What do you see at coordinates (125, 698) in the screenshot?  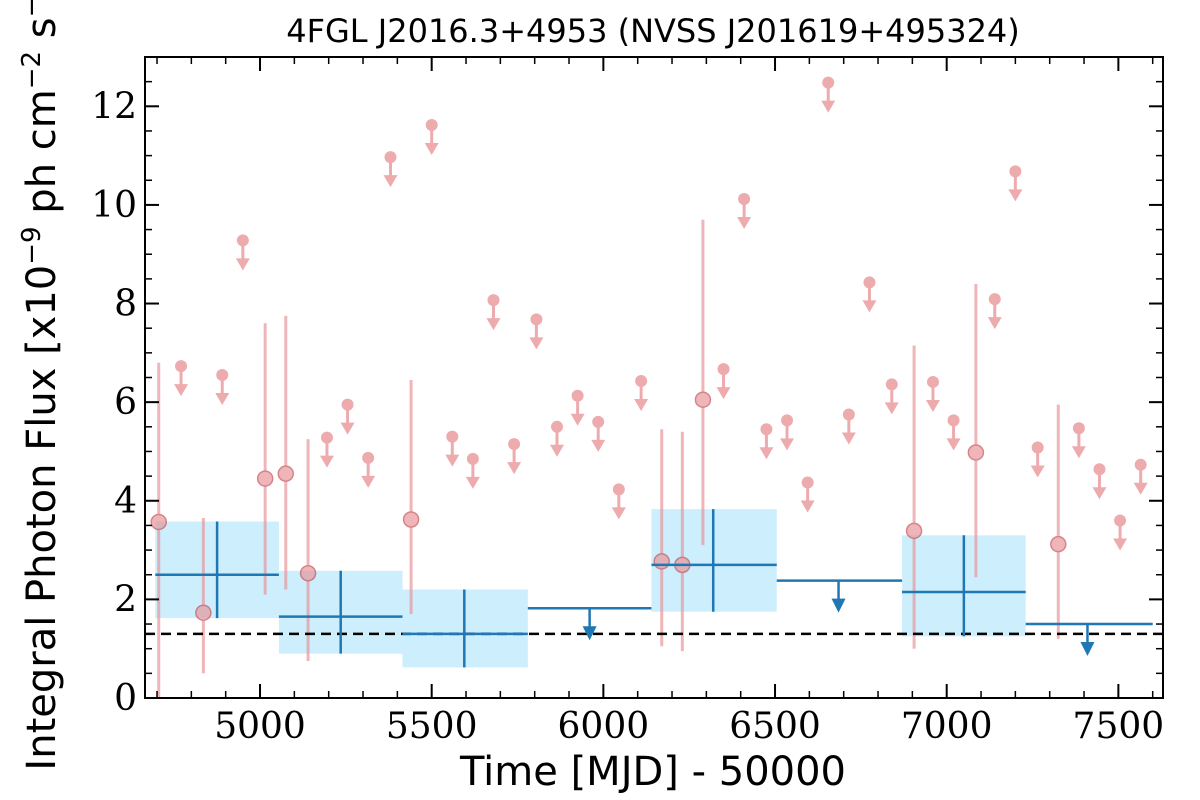 I see `y-tick-label: 0` at bounding box center [125, 698].